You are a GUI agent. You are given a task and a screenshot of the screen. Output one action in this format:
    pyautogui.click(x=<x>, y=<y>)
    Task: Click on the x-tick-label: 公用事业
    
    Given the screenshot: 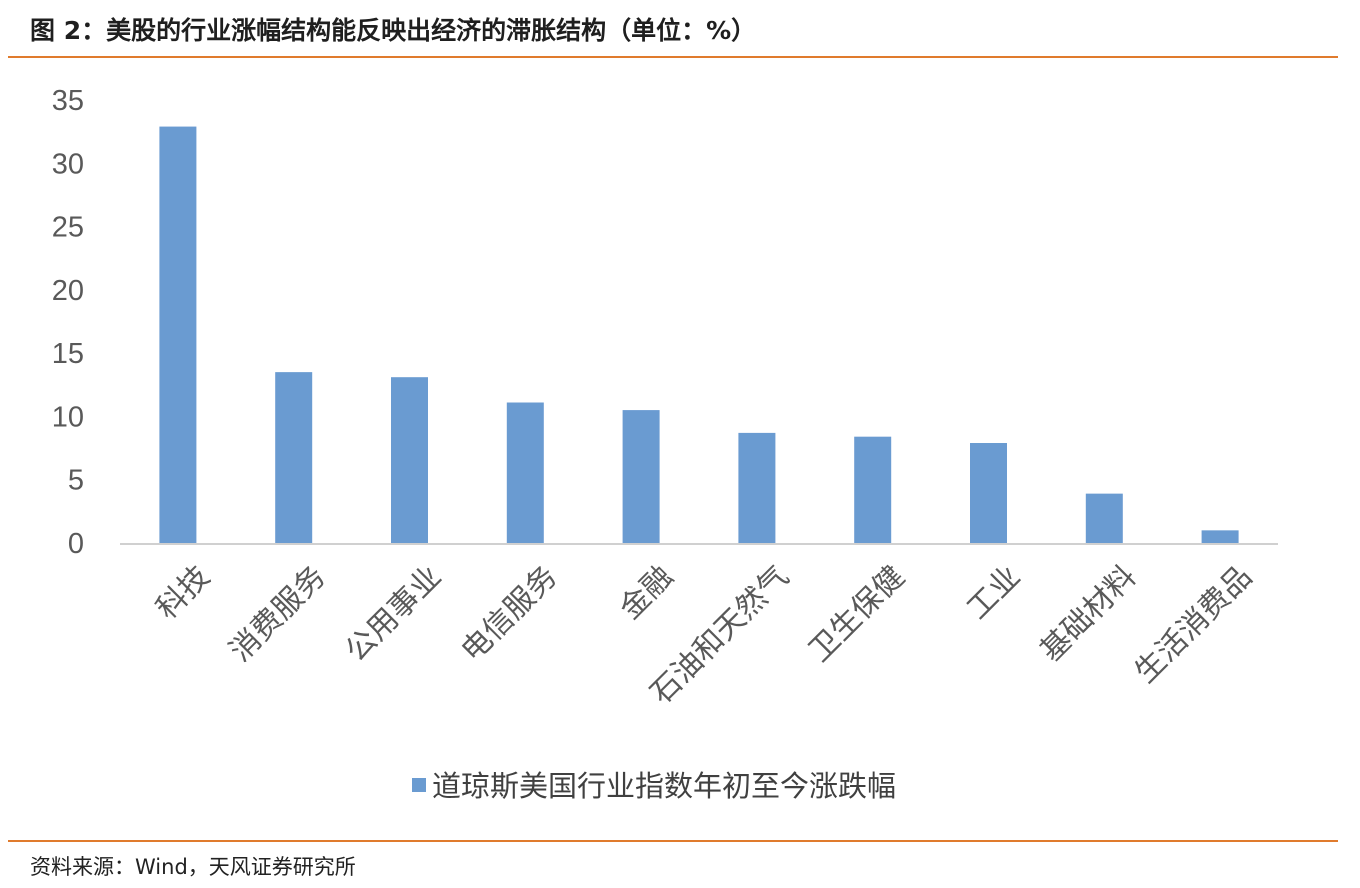 What is the action you would take?
    pyautogui.click(x=394, y=614)
    